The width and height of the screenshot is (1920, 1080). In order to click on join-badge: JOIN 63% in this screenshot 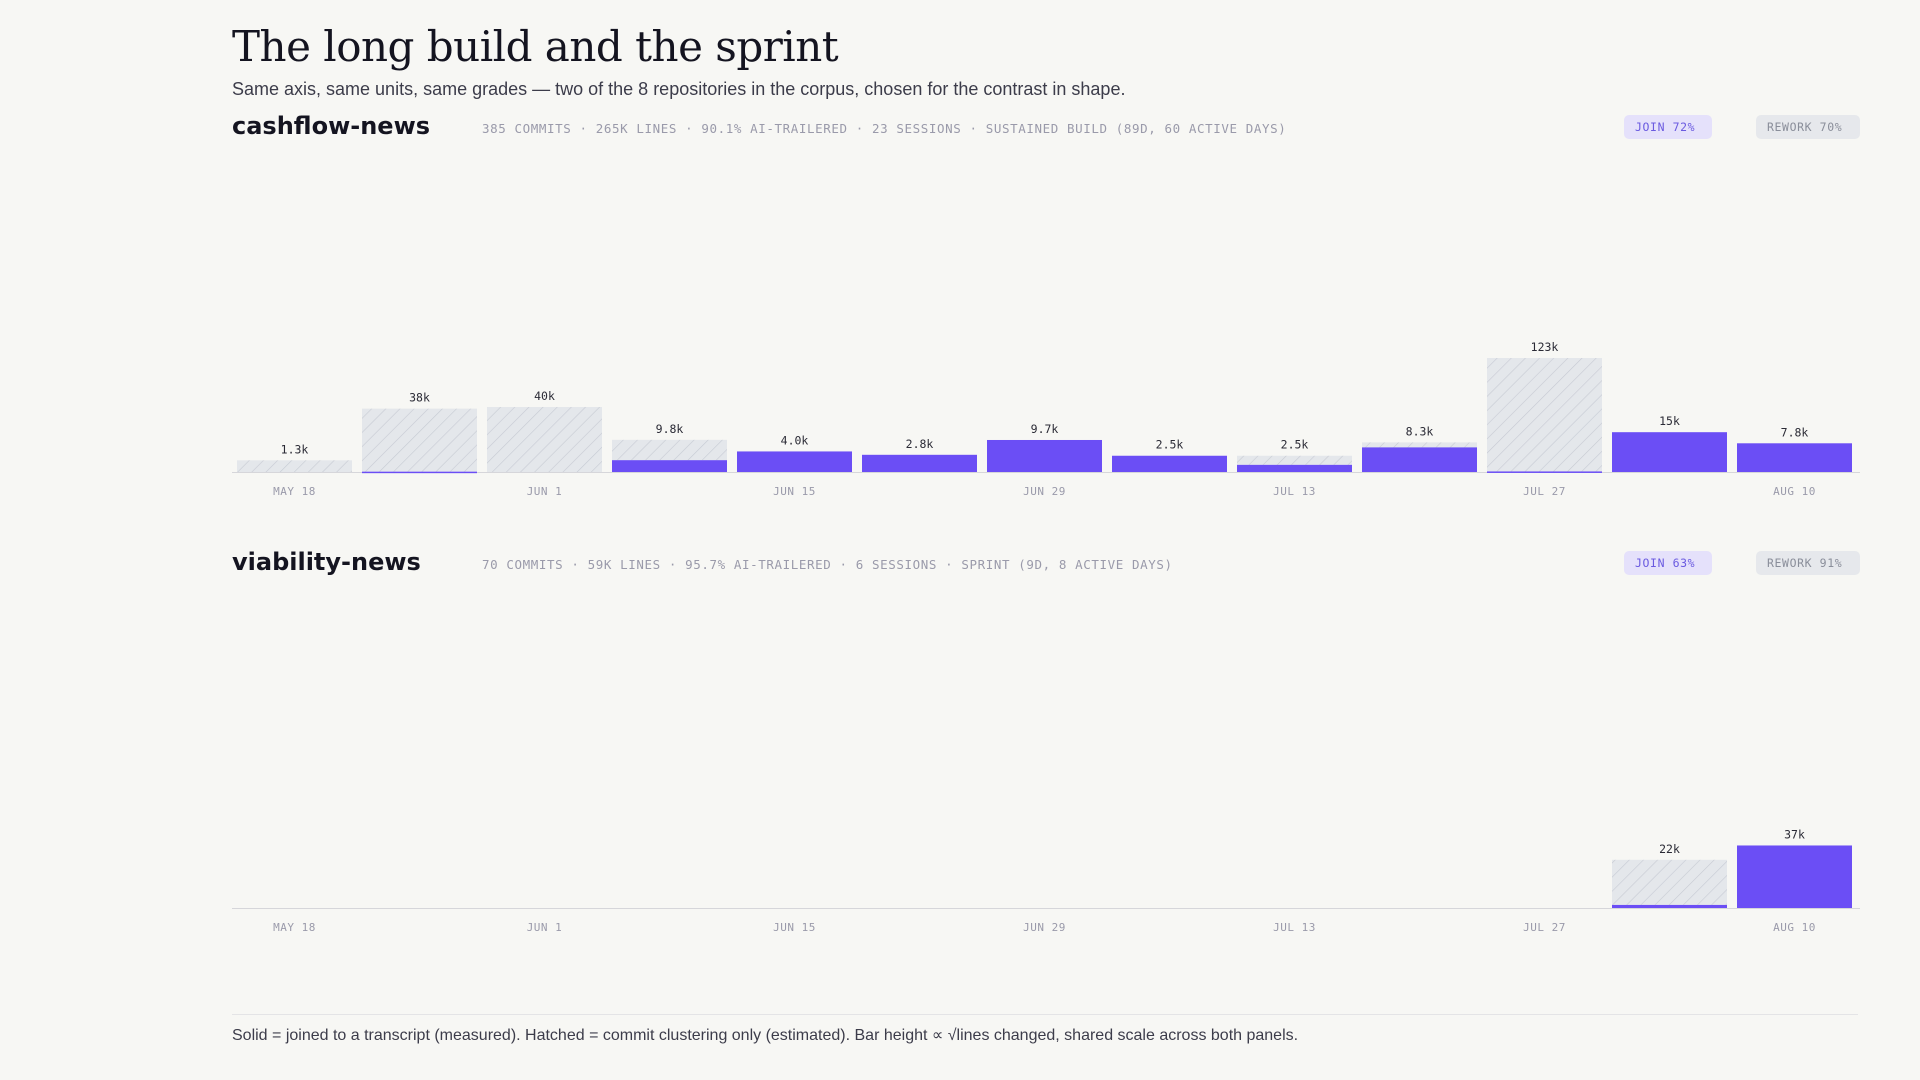, I will do `click(1668, 563)`.